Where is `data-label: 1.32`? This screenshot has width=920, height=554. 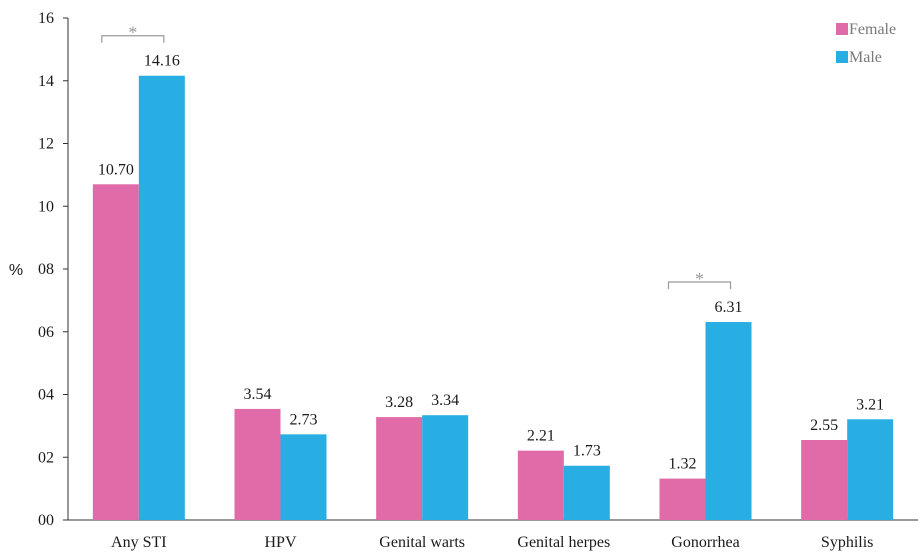 data-label: 1.32 is located at coordinates (683, 464).